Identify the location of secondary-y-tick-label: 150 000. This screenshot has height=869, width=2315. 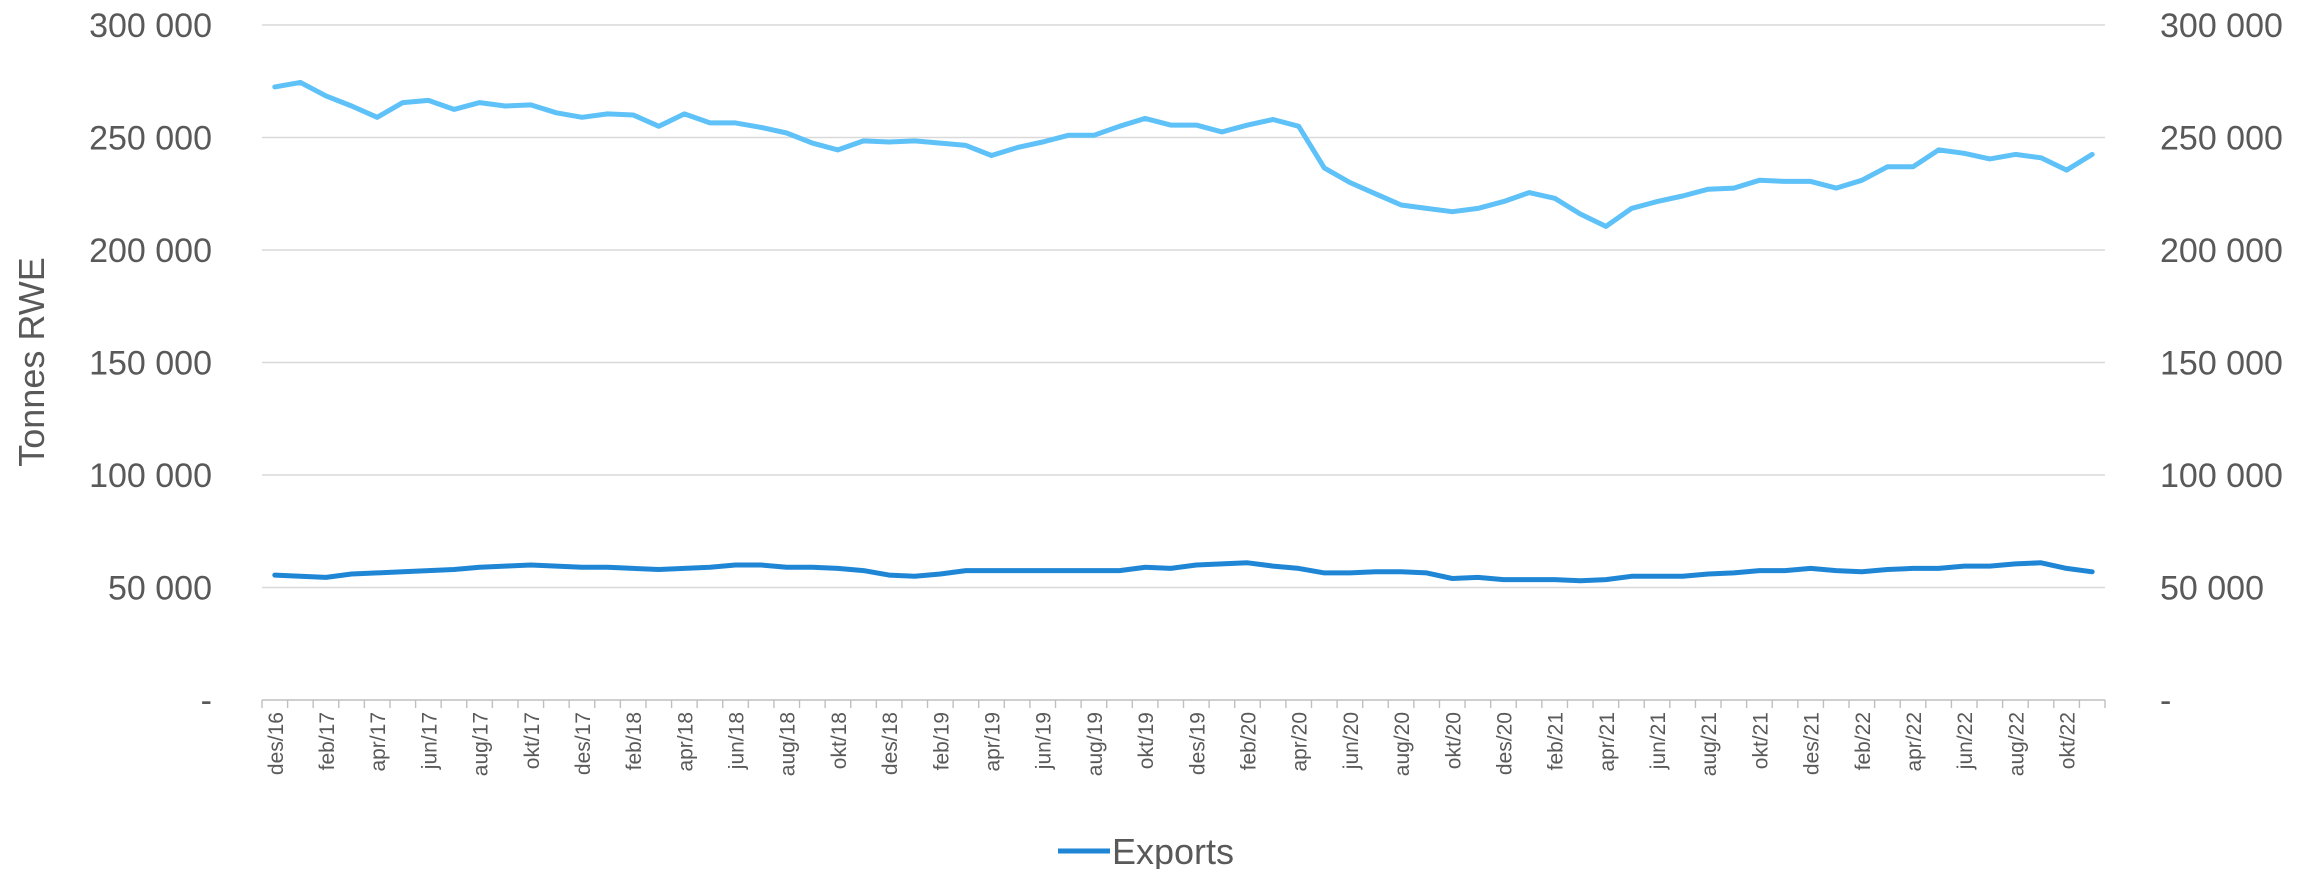
(2221, 364).